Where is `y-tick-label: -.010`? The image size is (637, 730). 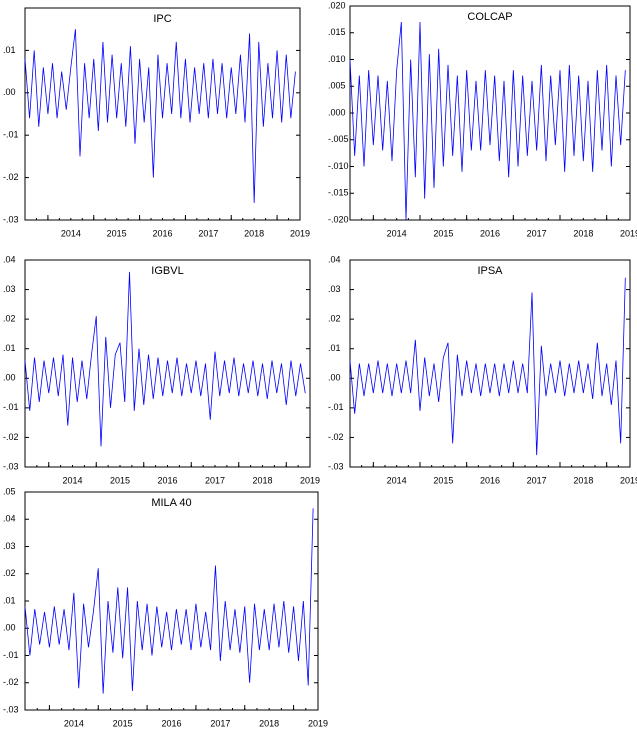
y-tick-label: -.010 is located at coordinates (338, 166).